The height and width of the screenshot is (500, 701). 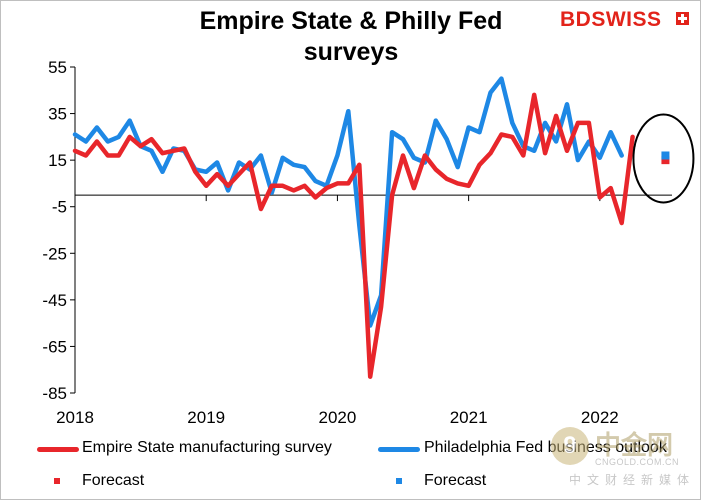 What do you see at coordinates (351, 21) in the screenshot?
I see `chart-title-line-1: Empire State & Philly Fed` at bounding box center [351, 21].